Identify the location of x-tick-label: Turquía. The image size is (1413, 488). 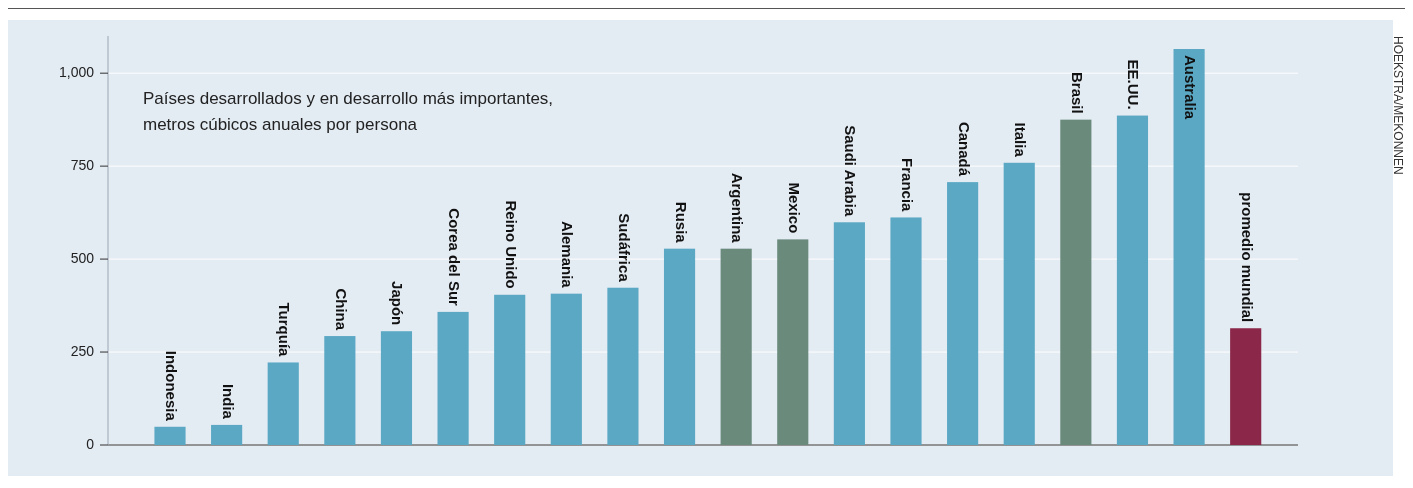
(285, 330).